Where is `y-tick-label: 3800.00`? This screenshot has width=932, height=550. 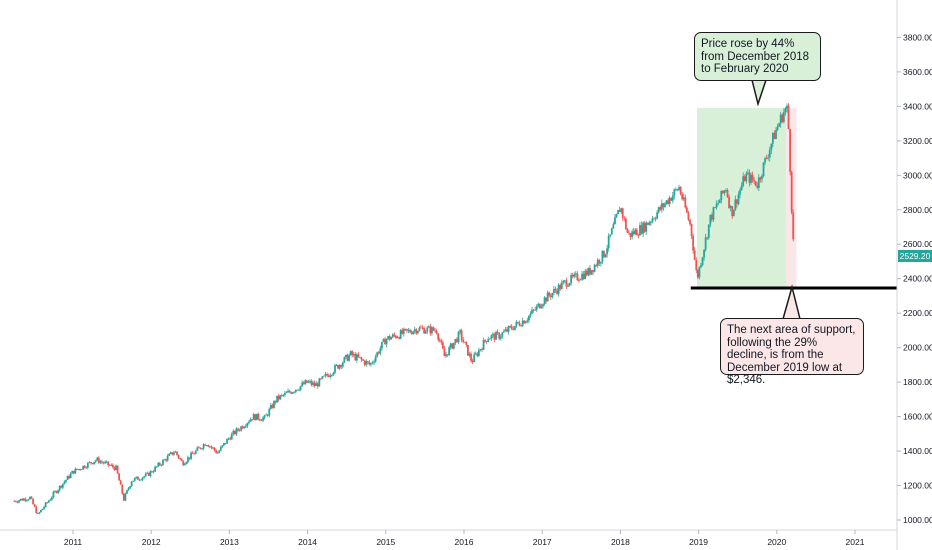
y-tick-label: 3800.00 is located at coordinates (917, 37).